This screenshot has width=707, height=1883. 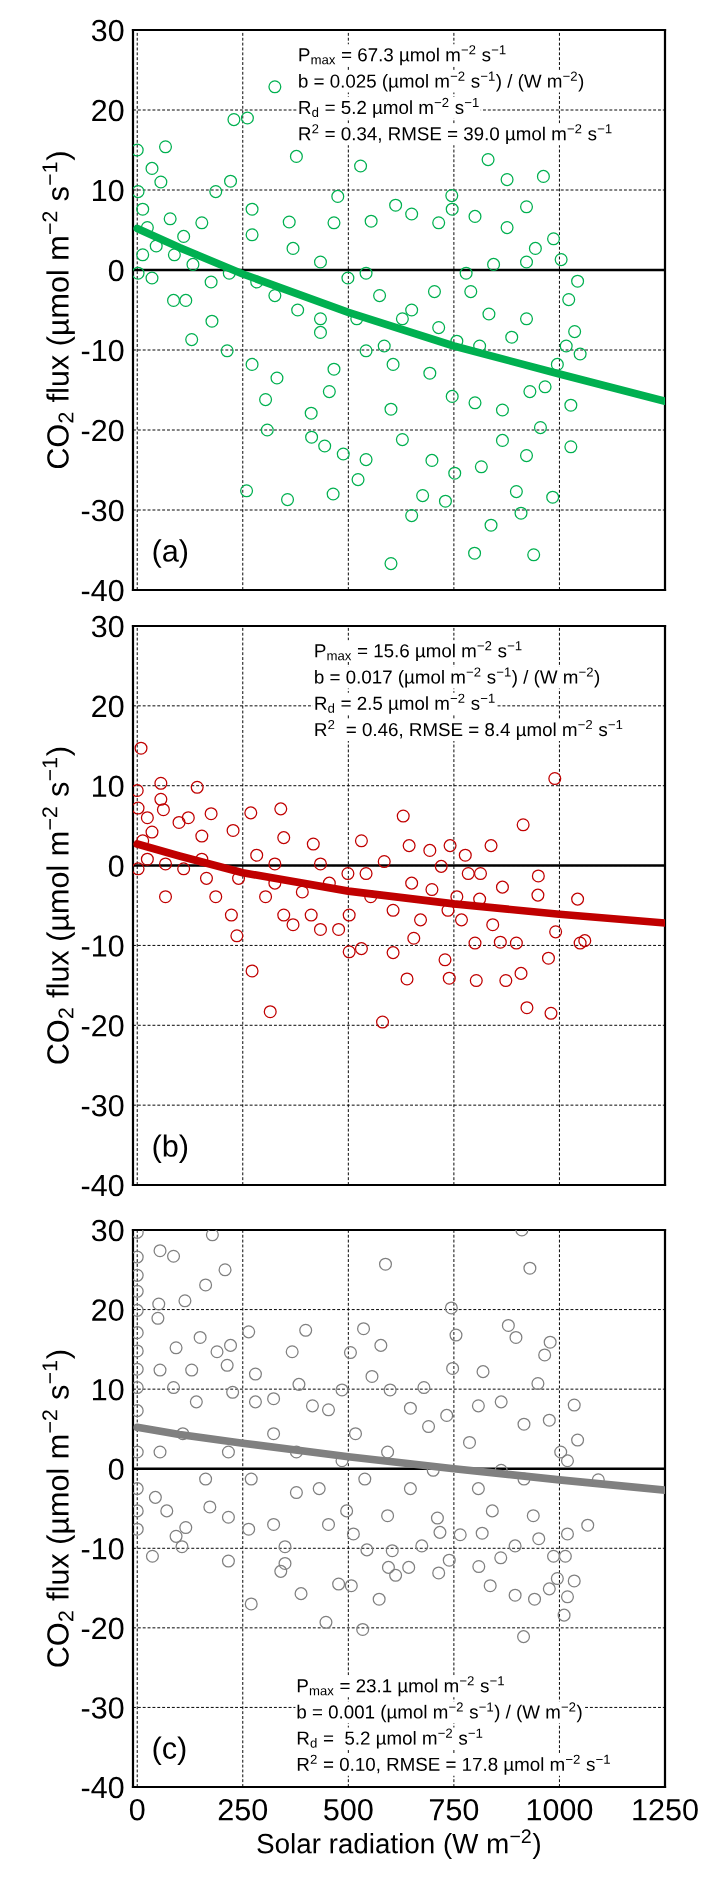 What do you see at coordinates (405, 703) in the screenshot?
I see `annotation: R$_{d}$ = 2.5 µmol m$^{−2}$ s$^{−1}$` at bounding box center [405, 703].